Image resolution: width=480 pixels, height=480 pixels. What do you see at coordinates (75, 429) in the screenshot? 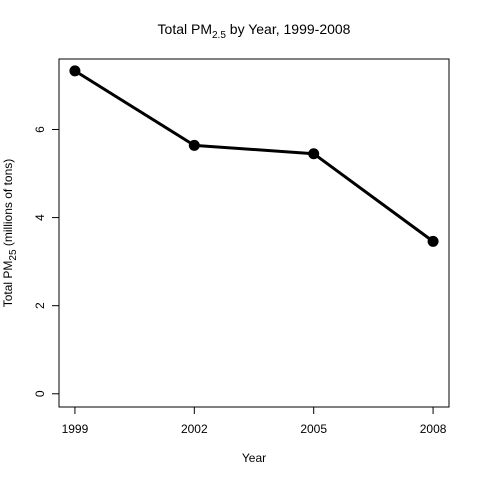
I see `x-tick-label: 1999` at bounding box center [75, 429].